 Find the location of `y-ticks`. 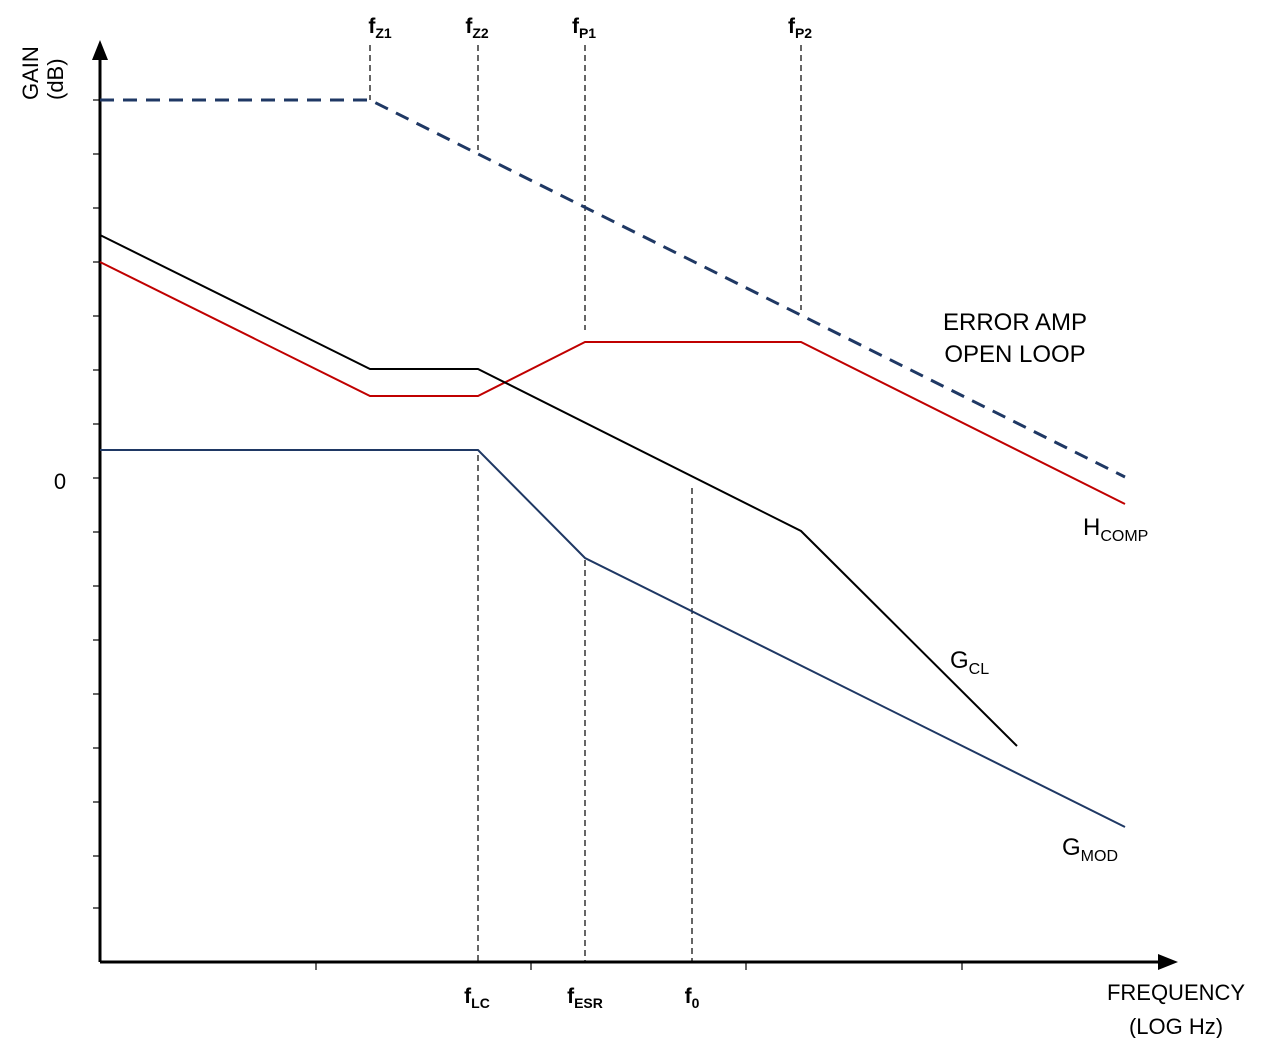

y-ticks is located at coordinates (96, 504).